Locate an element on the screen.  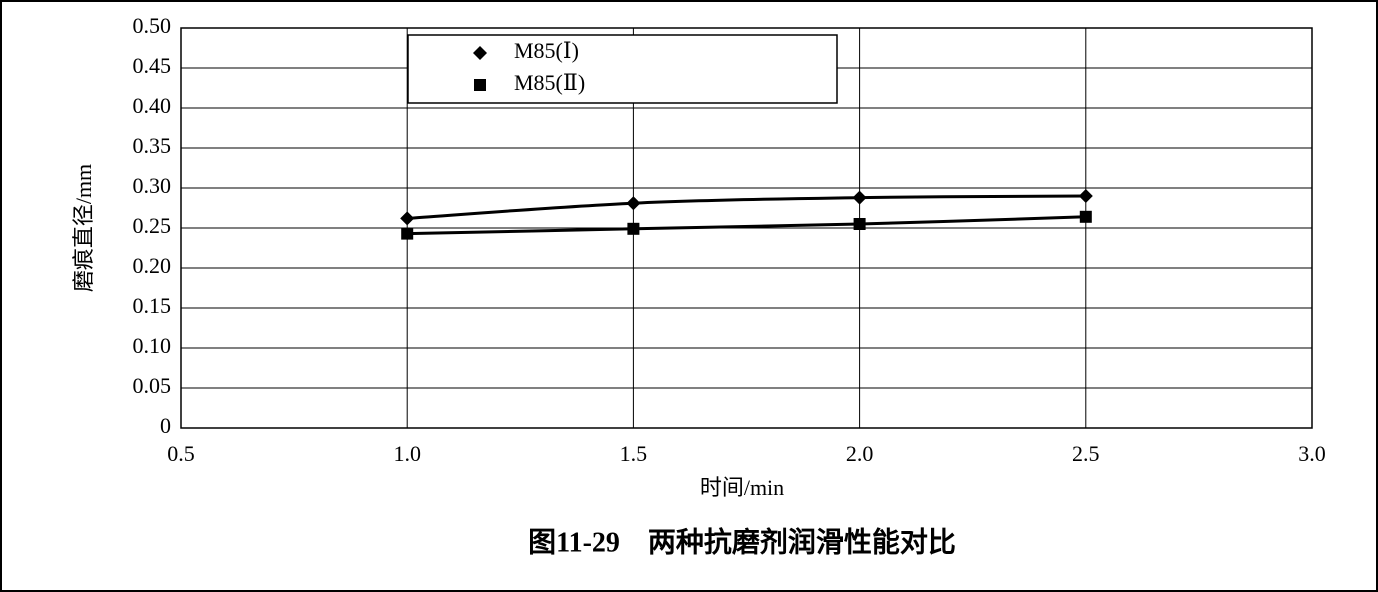
x-tick-label: 2.0 is located at coordinates (860, 453).